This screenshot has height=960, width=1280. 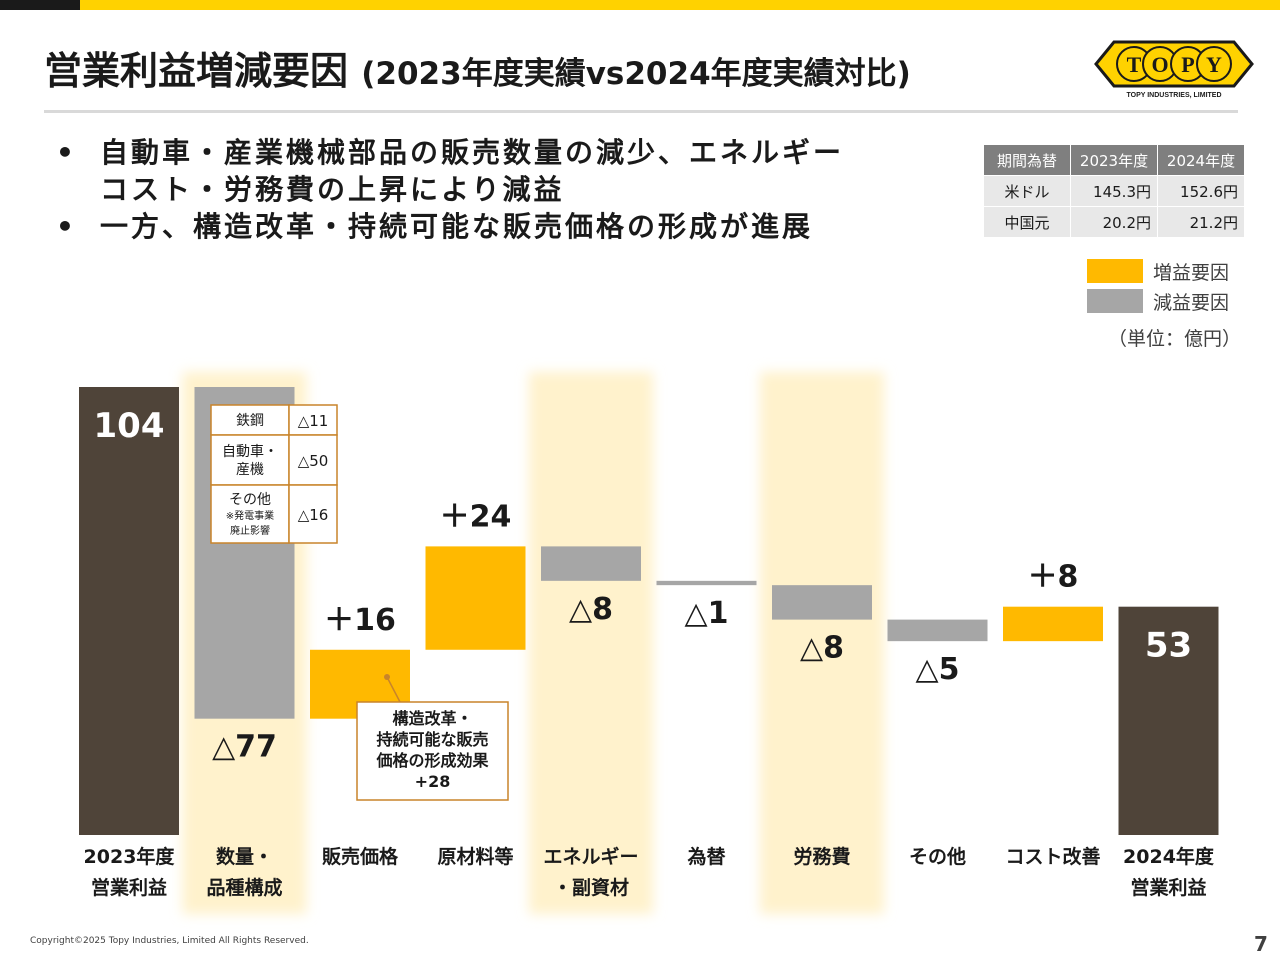 I want to click on breakdown-label: ※発電事業, so click(x=250, y=515).